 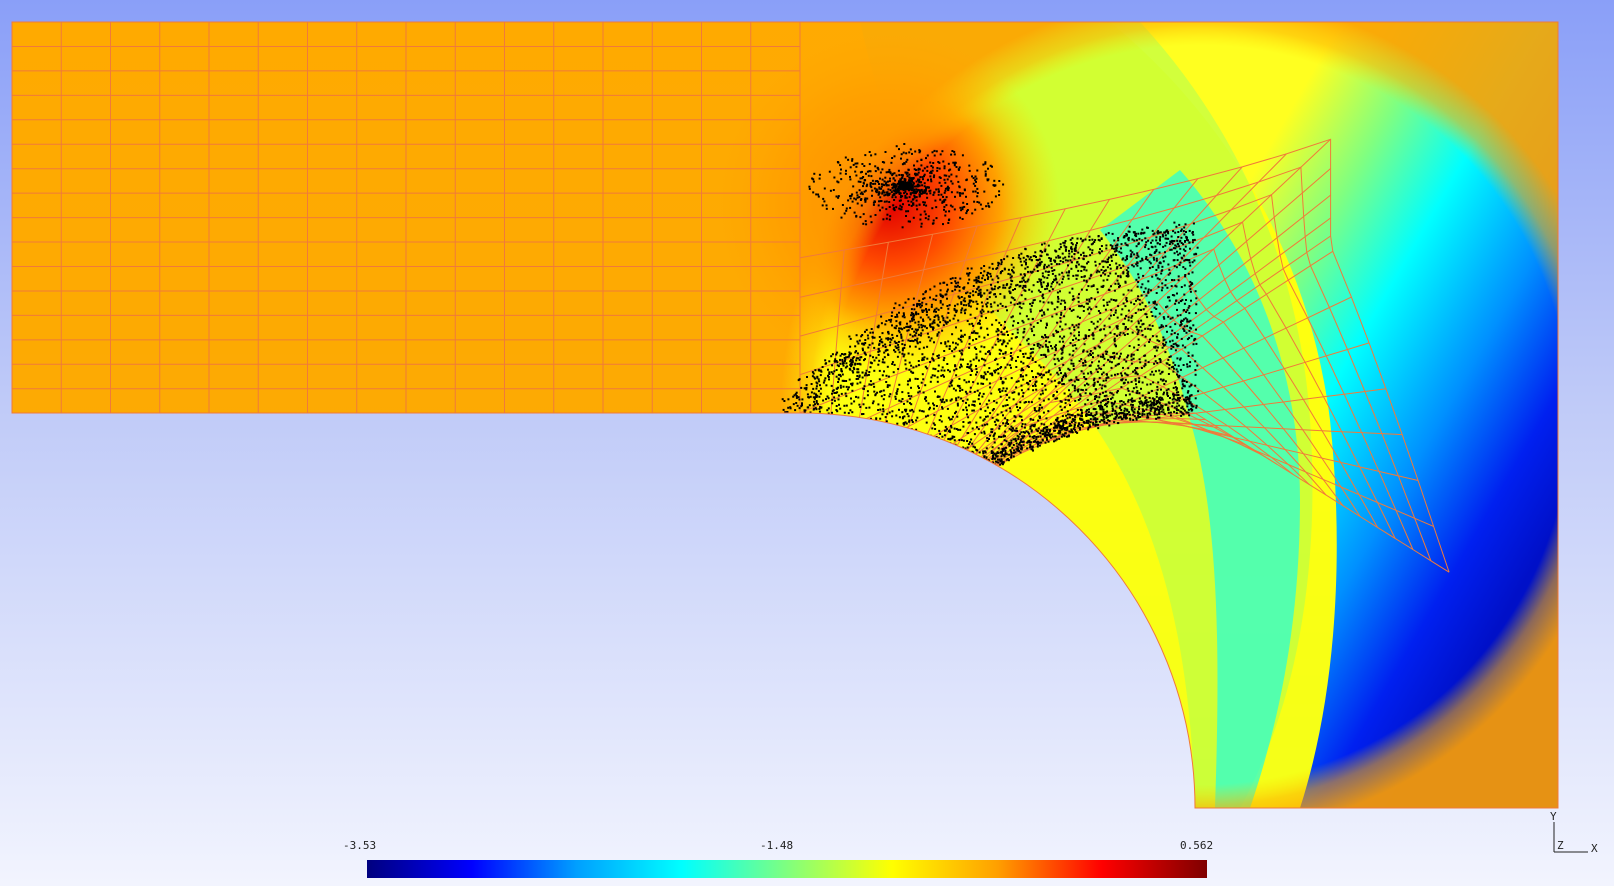 I want to click on axis-triad: Y Z X, so click(x=1578, y=841).